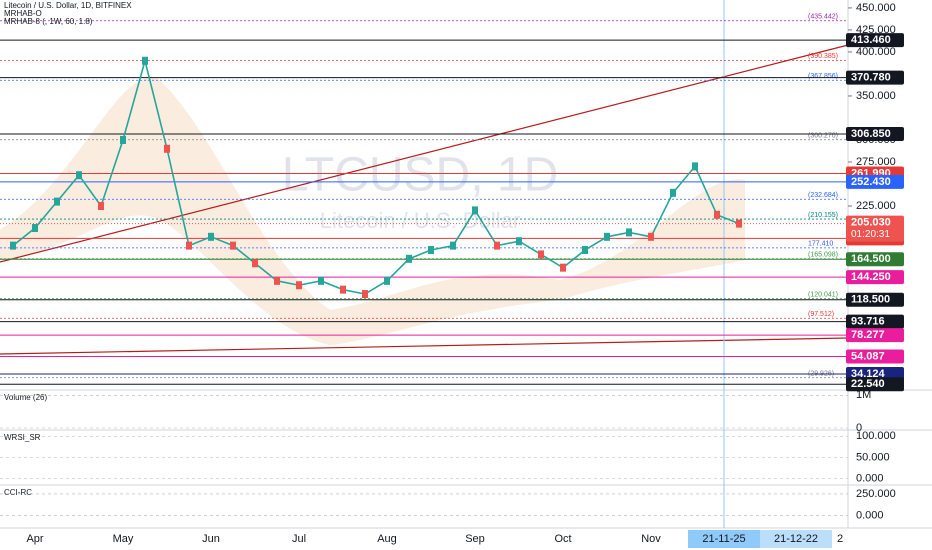 The width and height of the screenshot is (932, 550). I want to click on level-label: 177.410, so click(820, 244).